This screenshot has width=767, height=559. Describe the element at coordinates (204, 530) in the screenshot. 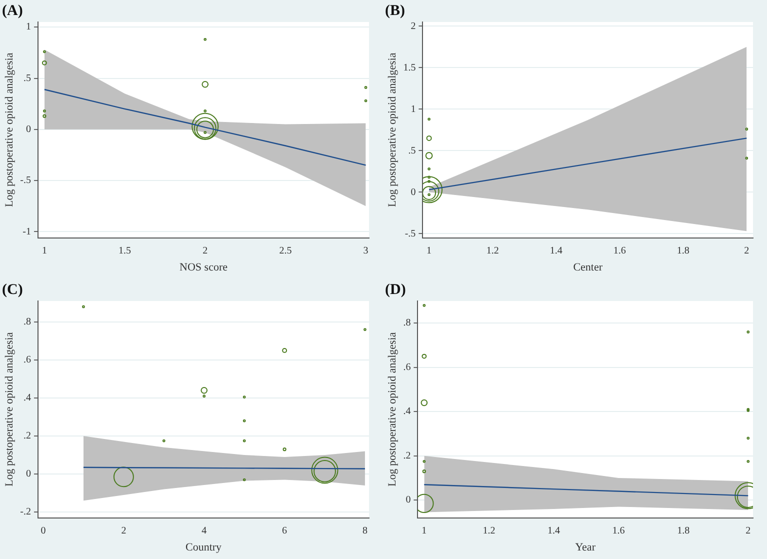

I see `x-tick-label: 4` at that location.